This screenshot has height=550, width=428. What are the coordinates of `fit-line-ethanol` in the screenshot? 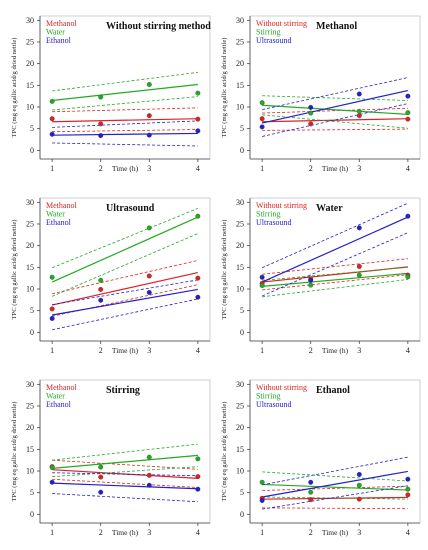 It's located at (125, 486).